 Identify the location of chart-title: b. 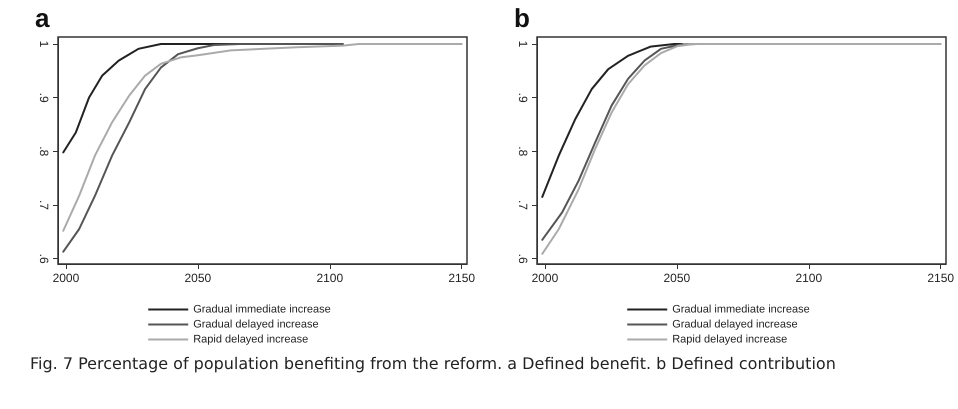
(522, 18).